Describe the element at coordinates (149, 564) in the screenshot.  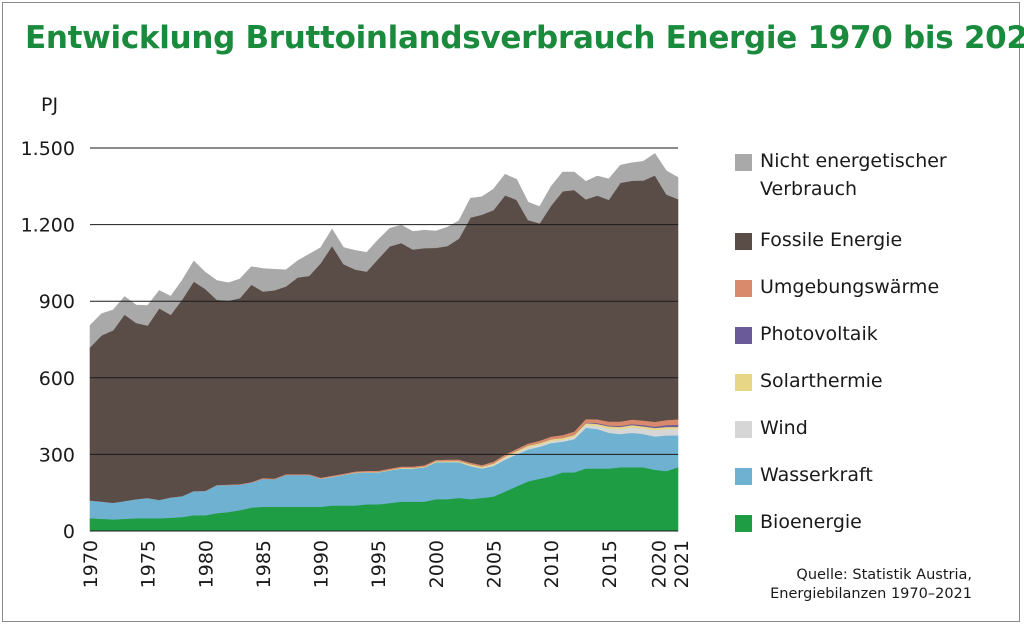
I see `x-tick-label: 1975` at that location.